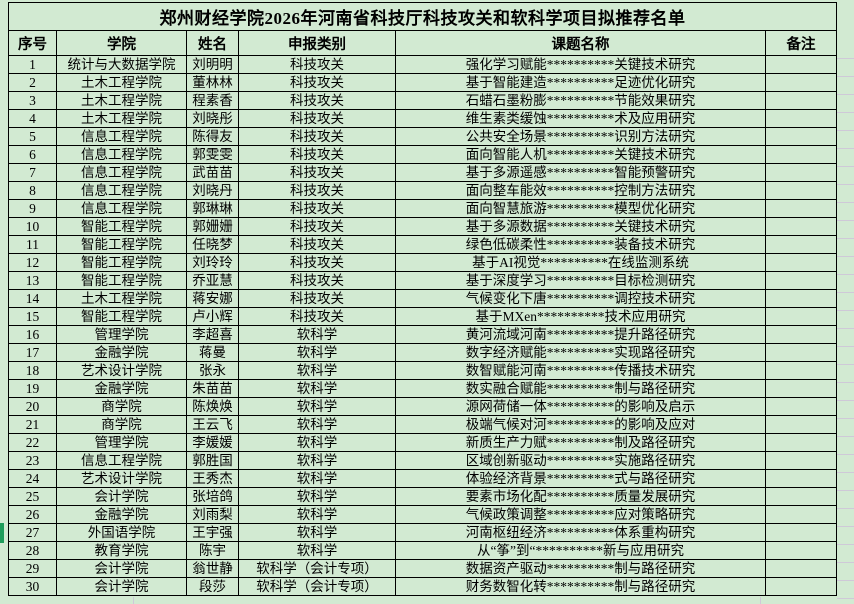 Image resolution: width=854 pixels, height=604 pixels. What do you see at coordinates (212, 568) in the screenshot?
I see `cell-name: 翁世静` at bounding box center [212, 568].